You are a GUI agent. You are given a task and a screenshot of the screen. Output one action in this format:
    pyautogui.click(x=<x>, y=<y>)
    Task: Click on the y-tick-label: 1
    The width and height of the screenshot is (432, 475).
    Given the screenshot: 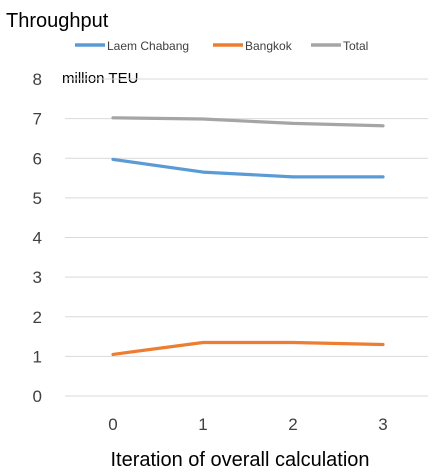 What is the action you would take?
    pyautogui.click(x=37, y=356)
    